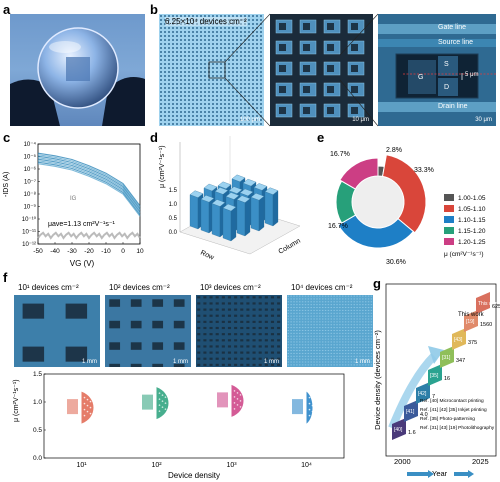 Image resolution: width=500 pixels, height=482 pixels. I want to click on x-tick-label: 0, so click(123, 251).